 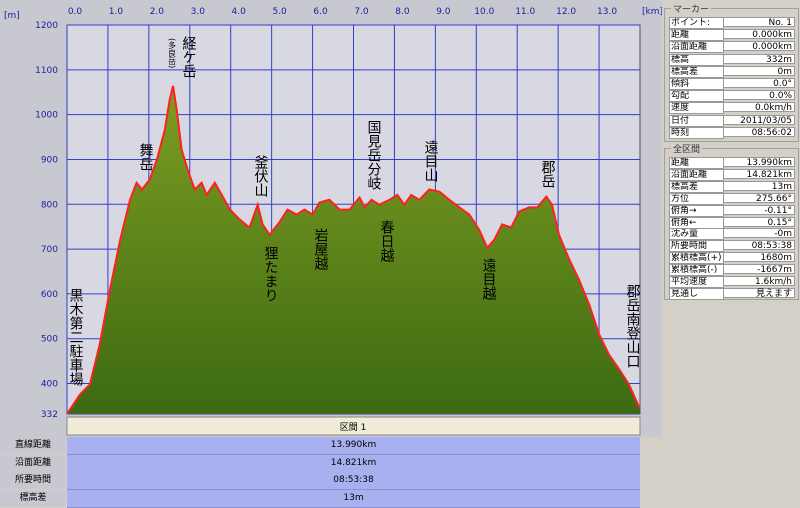 What do you see at coordinates (759, 293) in the screenshot?
I see `info-value: 見えます` at bounding box center [759, 293].